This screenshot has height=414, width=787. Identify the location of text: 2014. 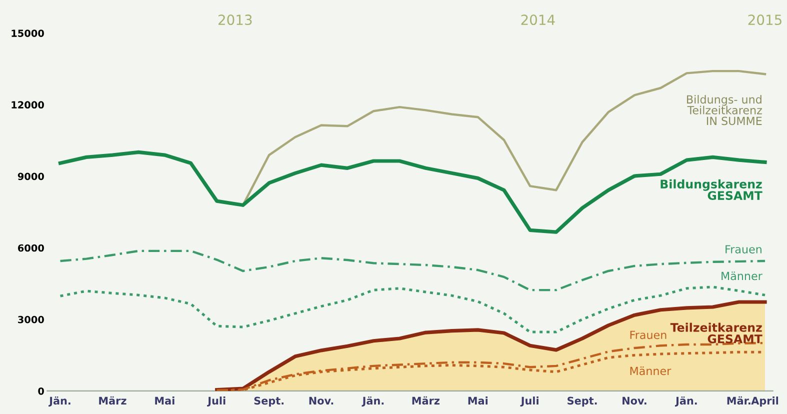
(538, 20).